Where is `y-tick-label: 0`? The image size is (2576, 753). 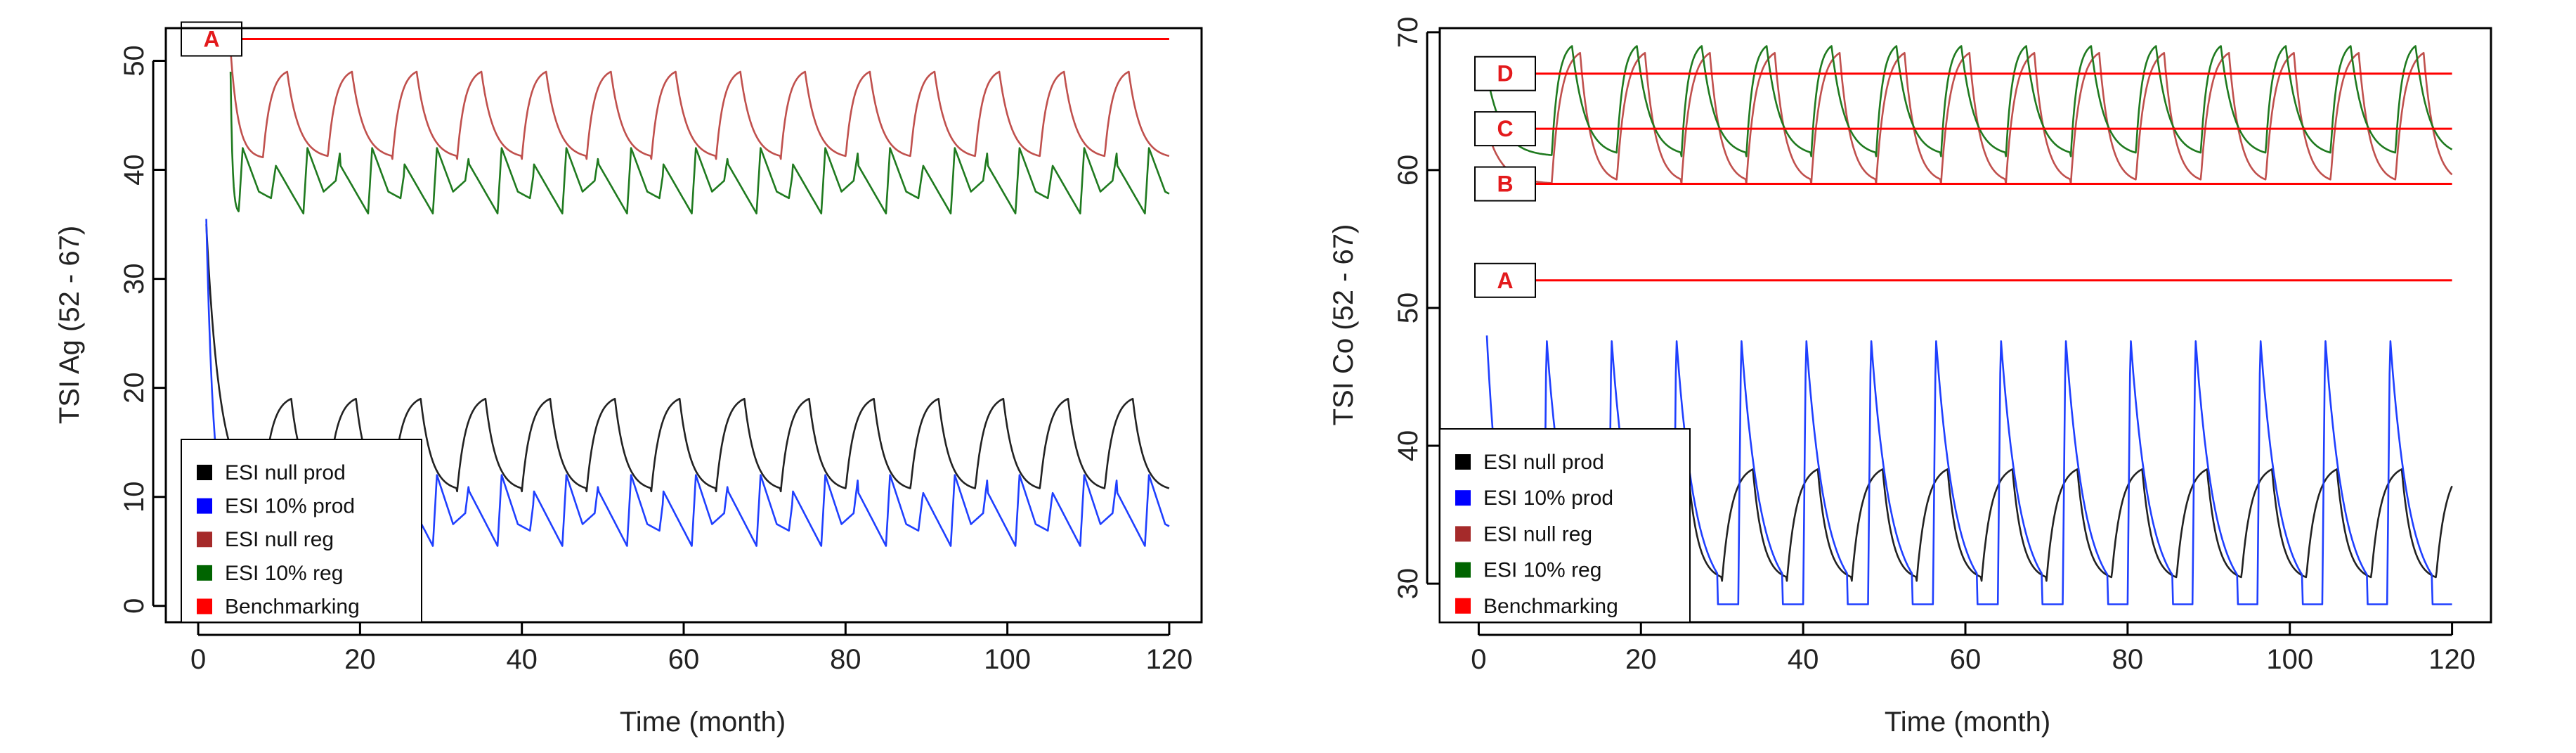
y-tick-label: 0 is located at coordinates (134, 606).